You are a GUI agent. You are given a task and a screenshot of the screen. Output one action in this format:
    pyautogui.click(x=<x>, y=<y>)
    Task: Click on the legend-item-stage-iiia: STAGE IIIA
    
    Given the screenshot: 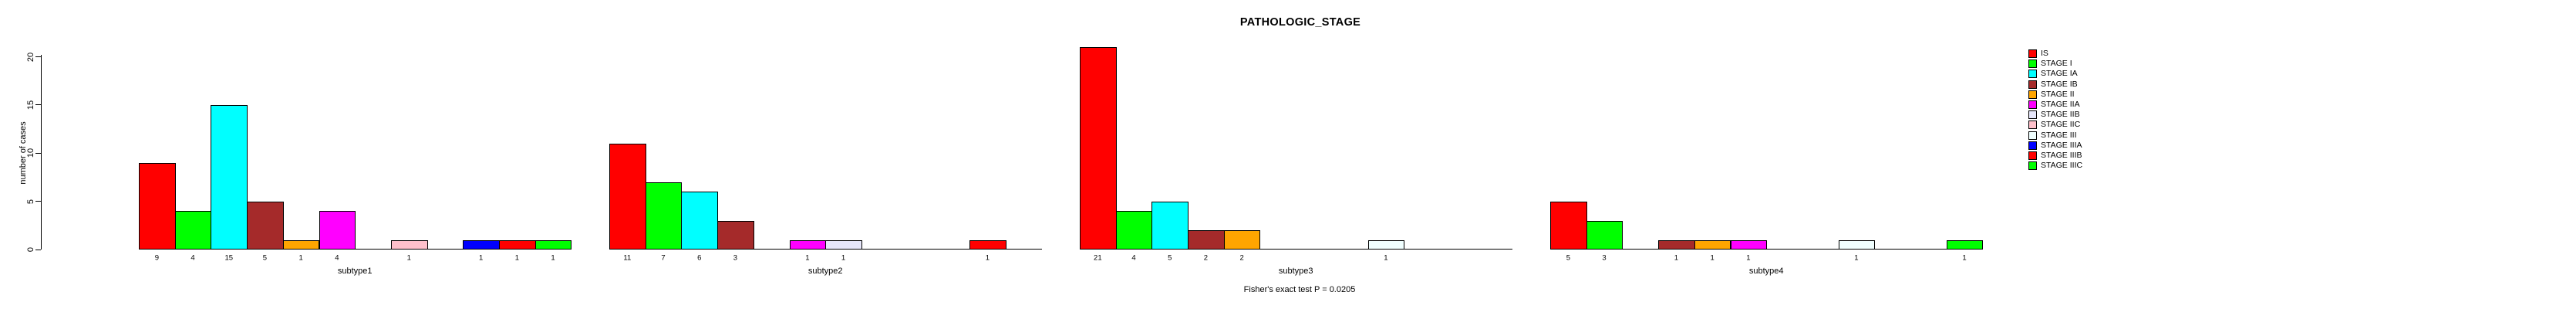 What is the action you would take?
    pyautogui.click(x=2055, y=145)
    